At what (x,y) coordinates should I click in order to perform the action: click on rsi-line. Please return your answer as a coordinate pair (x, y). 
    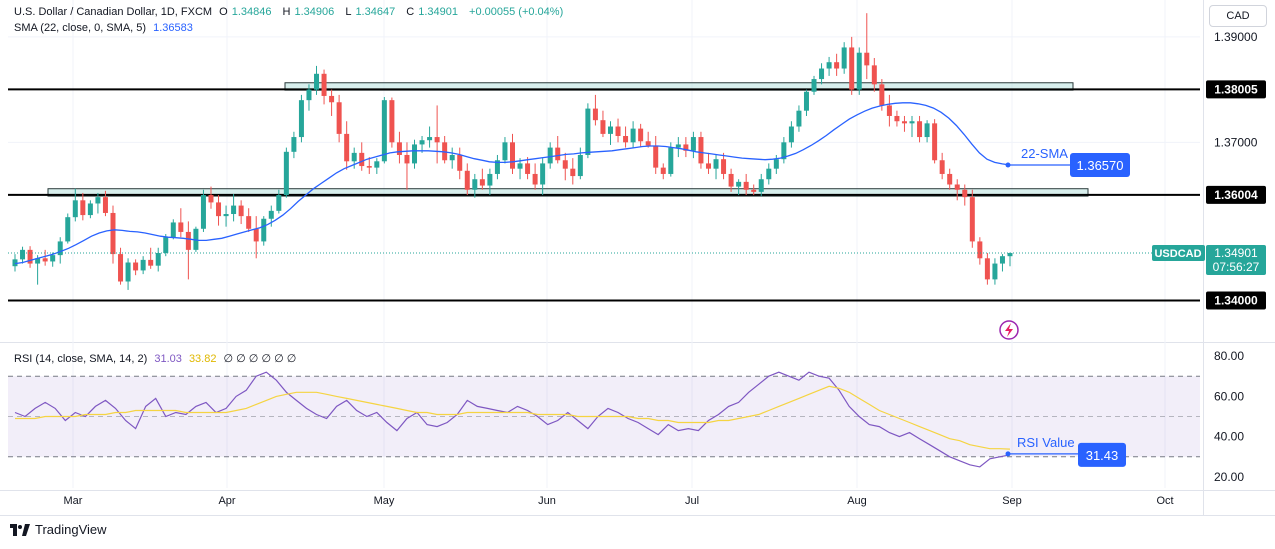
    Looking at the image, I should click on (512, 419).